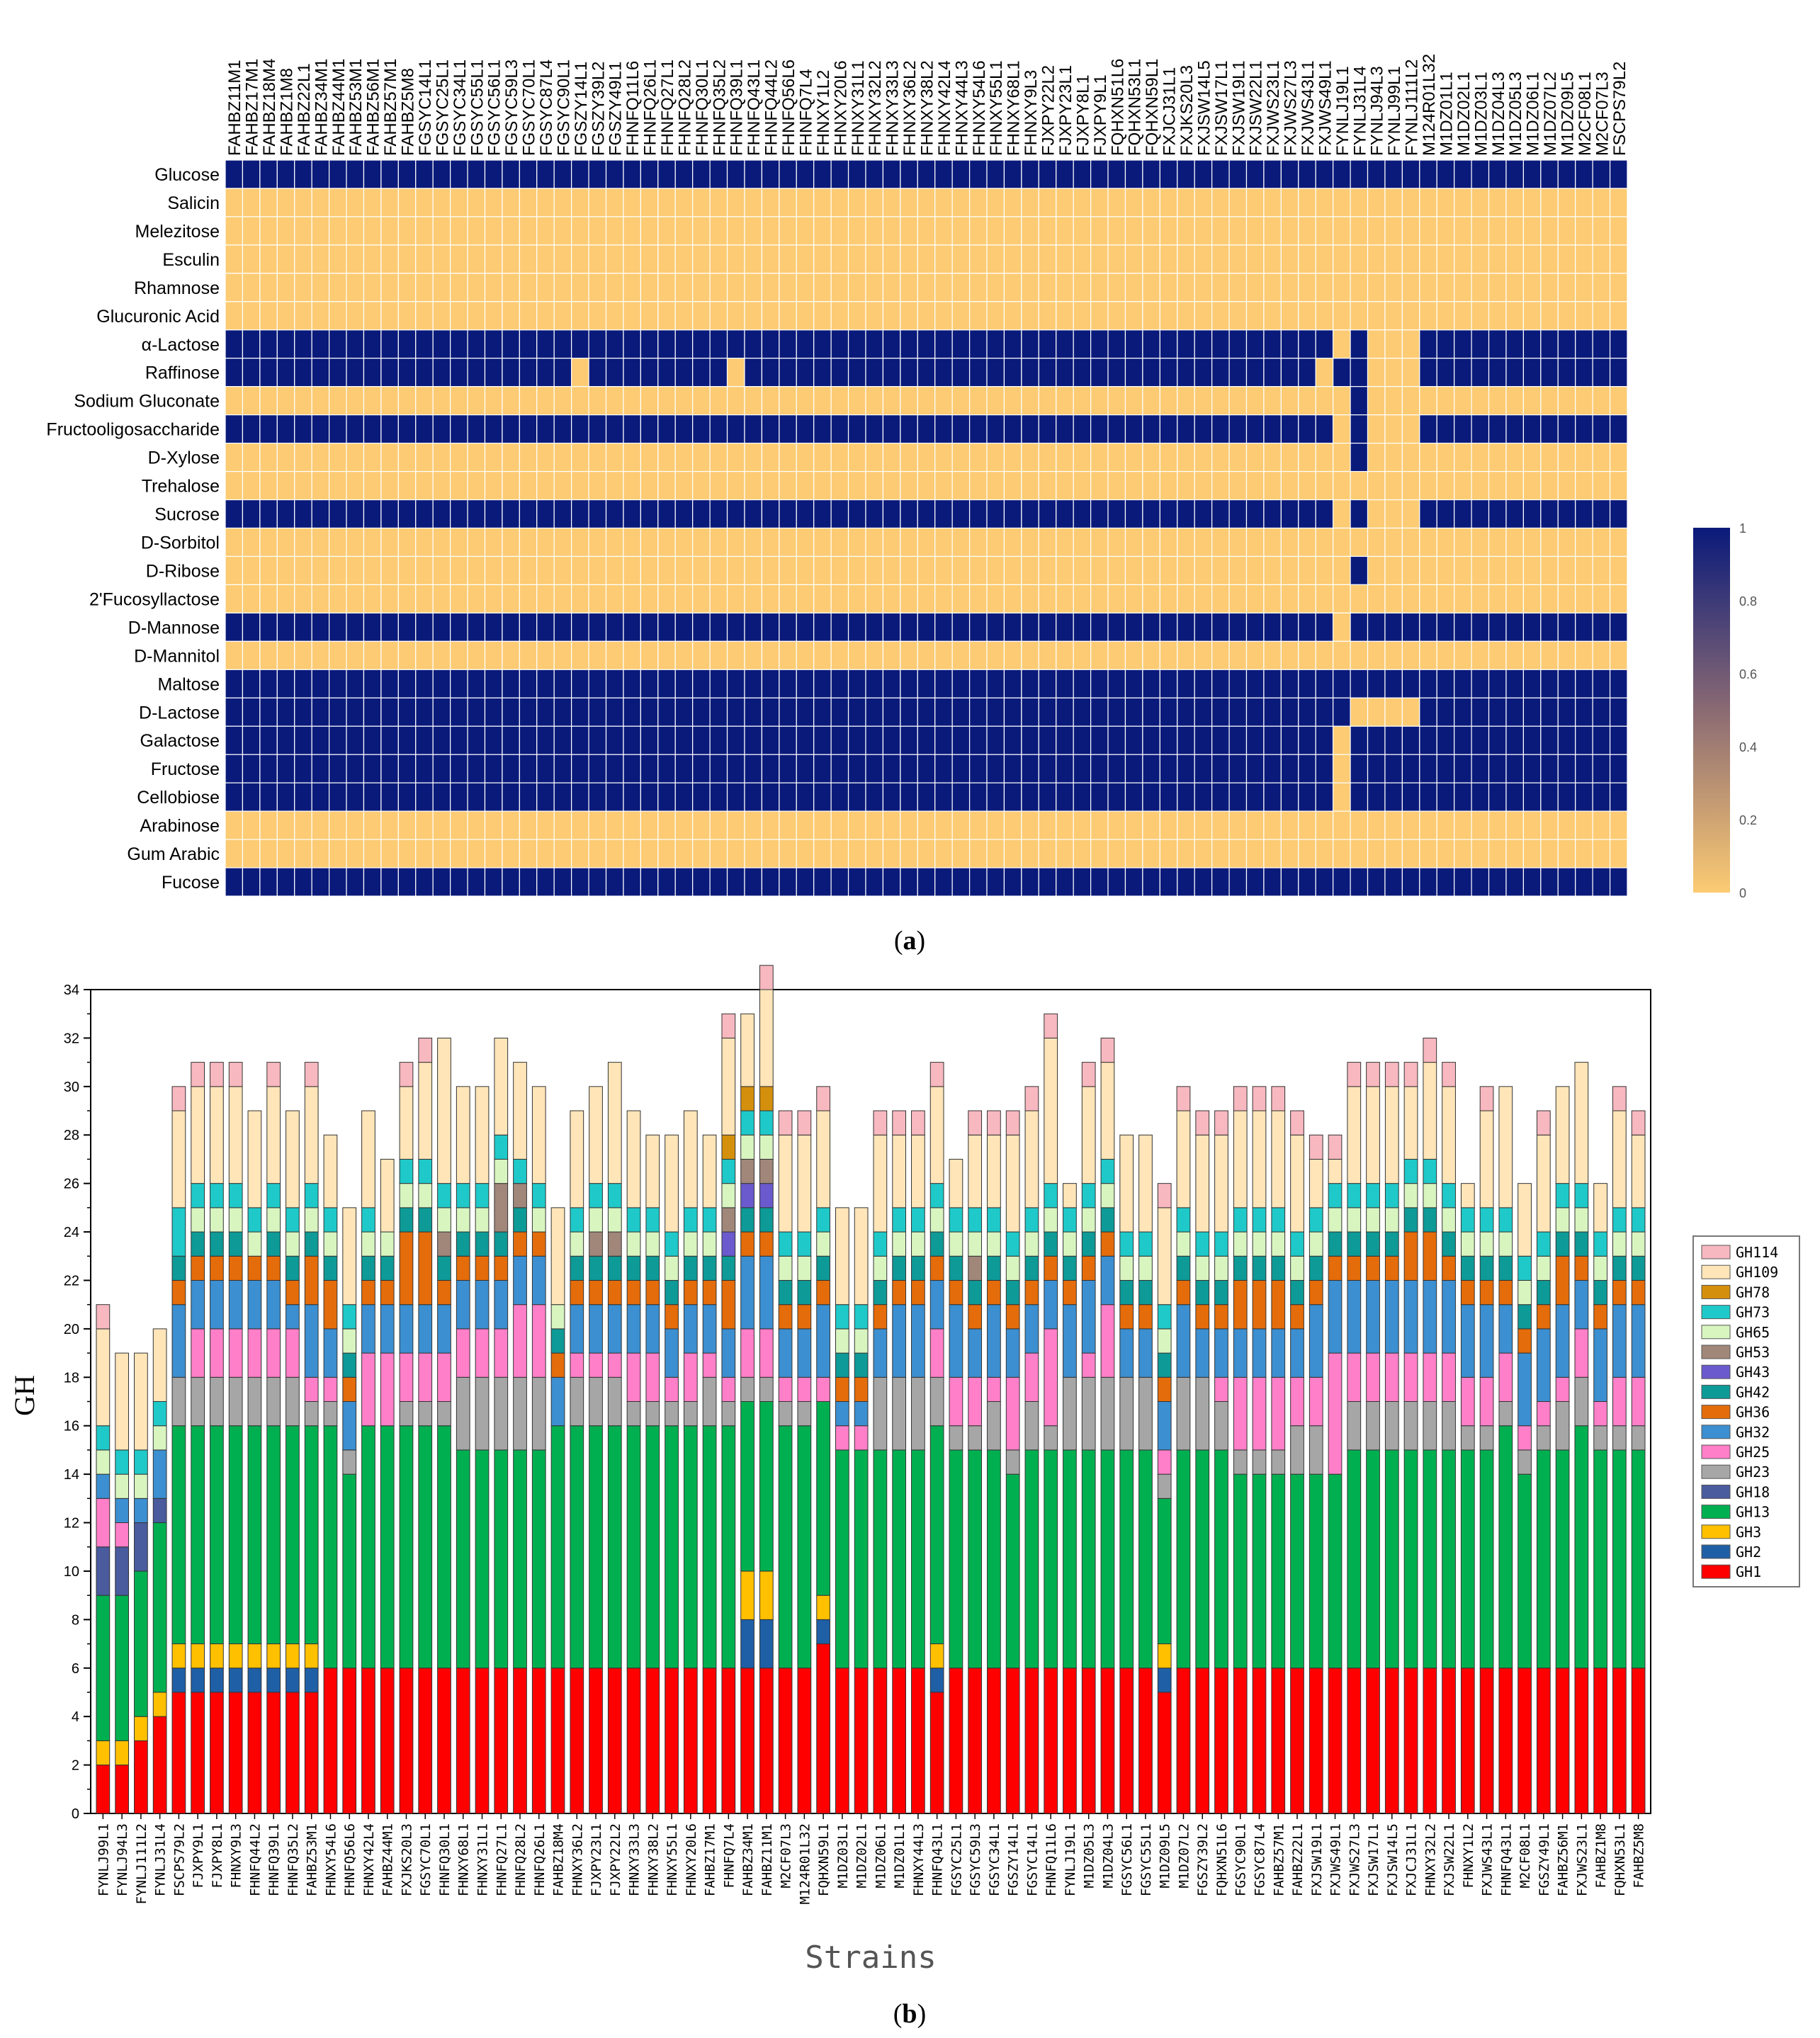  What do you see at coordinates (788, 570) in the screenshot?
I see `heatmap-cell-d-ribose-fhnfq56l6` at bounding box center [788, 570].